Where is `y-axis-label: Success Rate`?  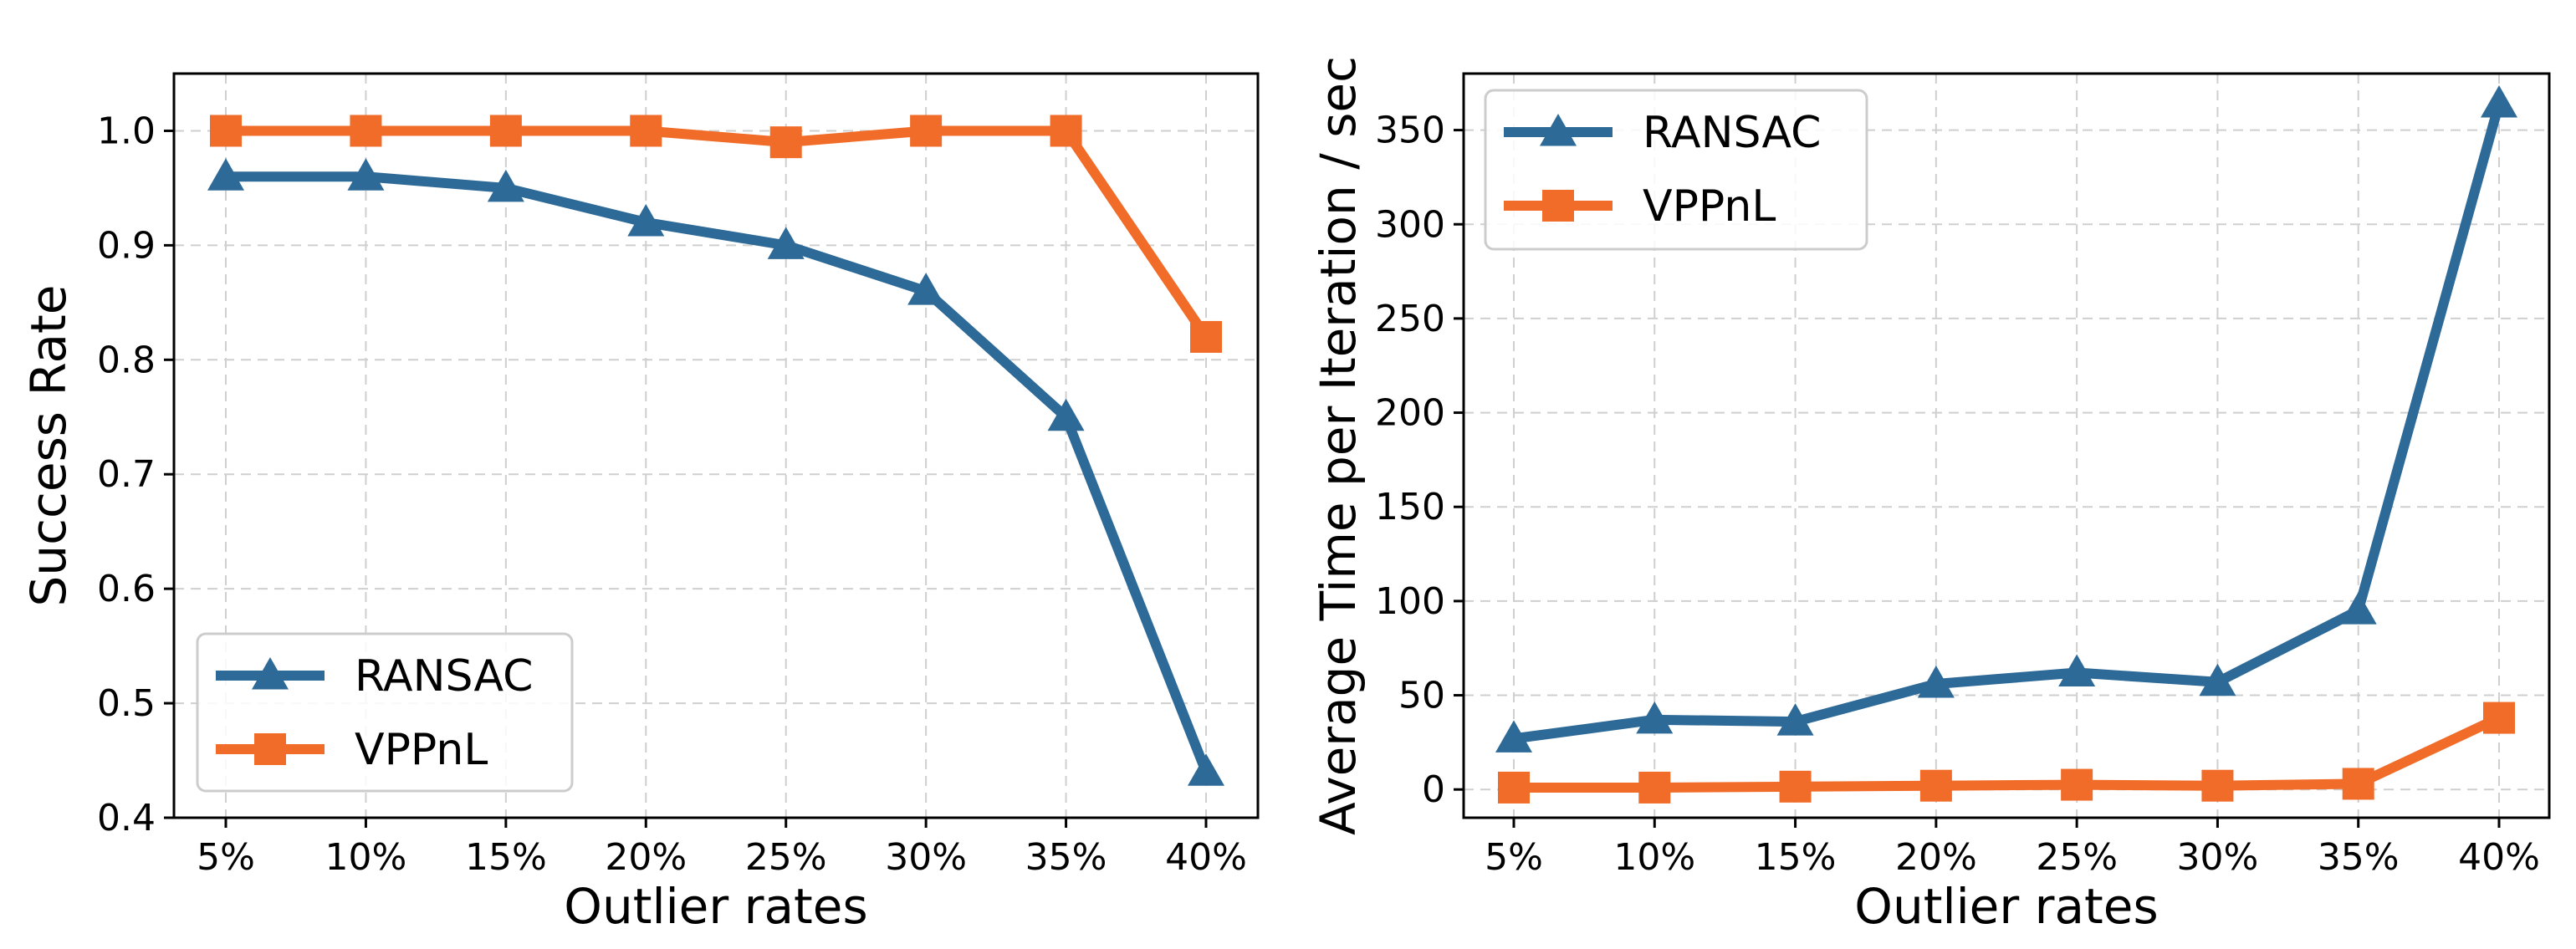
y-axis-label: Success Rate is located at coordinates (48, 446).